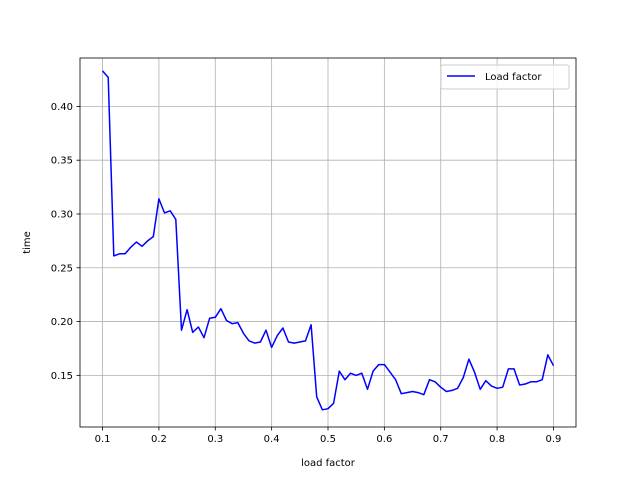  I want to click on y-tick-label: 0.40, so click(62, 107).